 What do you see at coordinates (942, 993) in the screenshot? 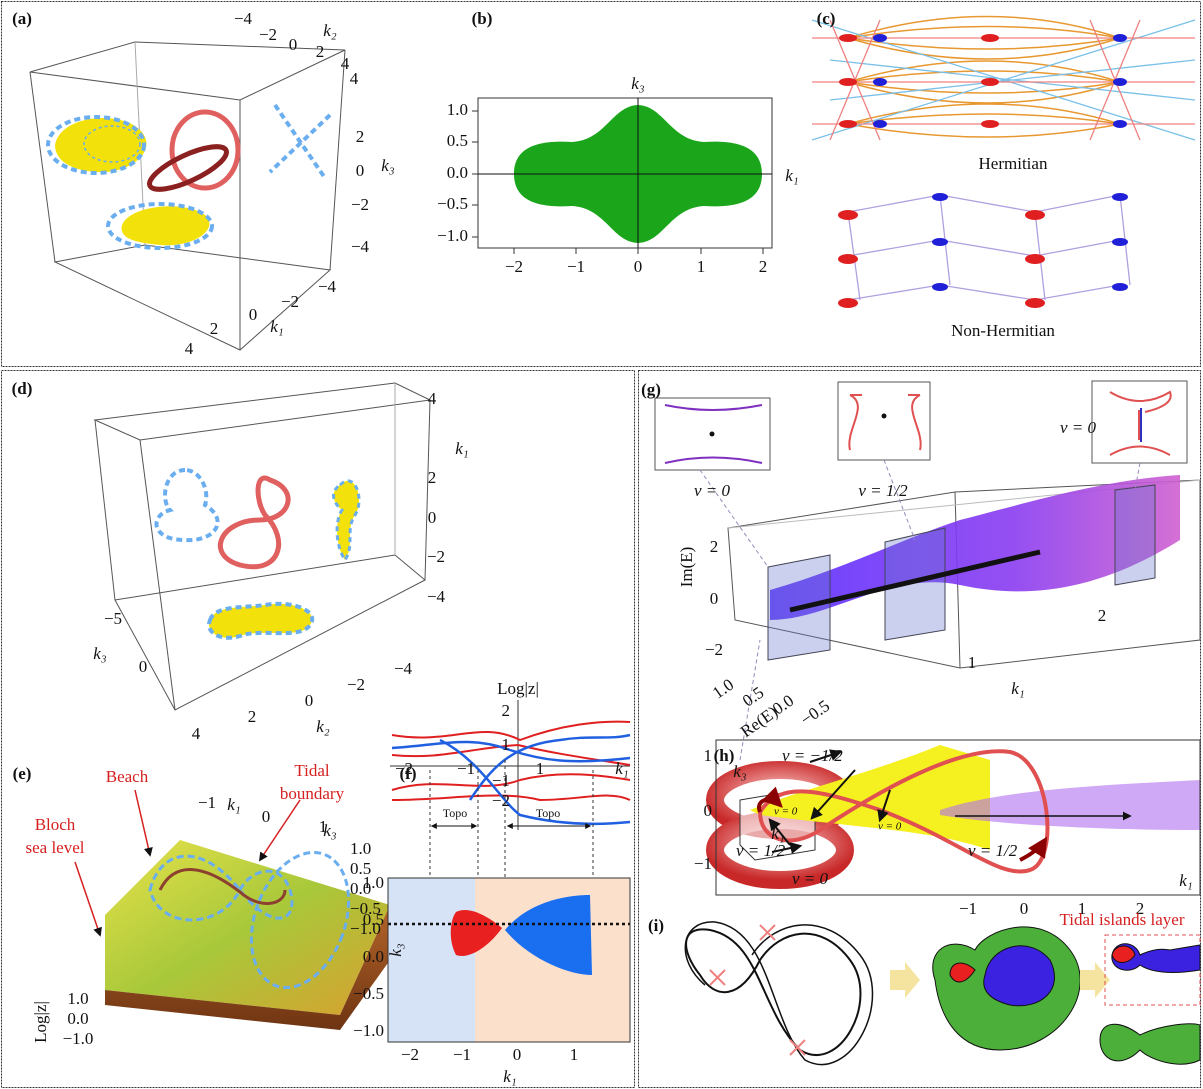
I see `panel-i-art` at bounding box center [942, 993].